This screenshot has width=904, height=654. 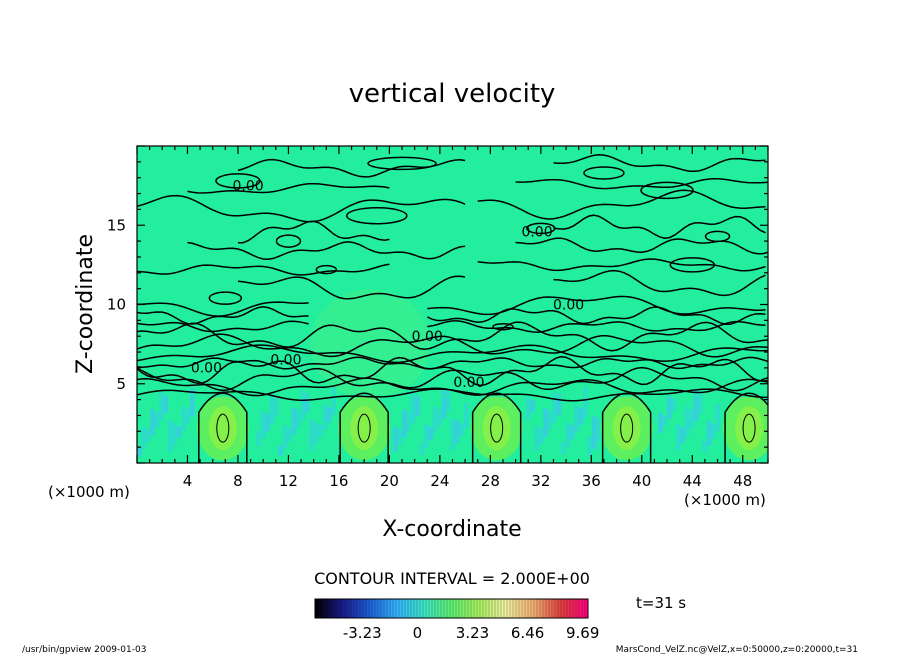 What do you see at coordinates (468, 481) in the screenshot?
I see `x-tick-labels: 4 8 12 16 20 24 28 32 36 40 44 48` at bounding box center [468, 481].